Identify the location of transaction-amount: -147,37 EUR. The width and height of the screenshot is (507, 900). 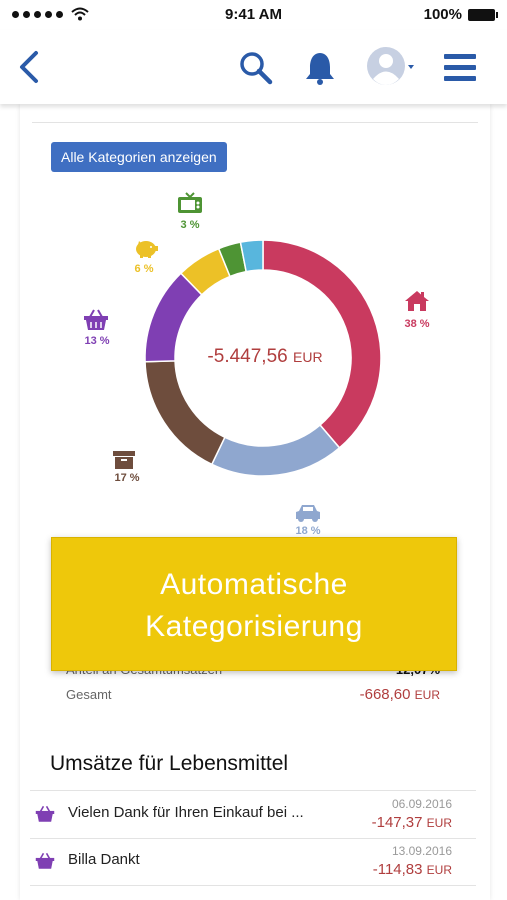
(411, 822).